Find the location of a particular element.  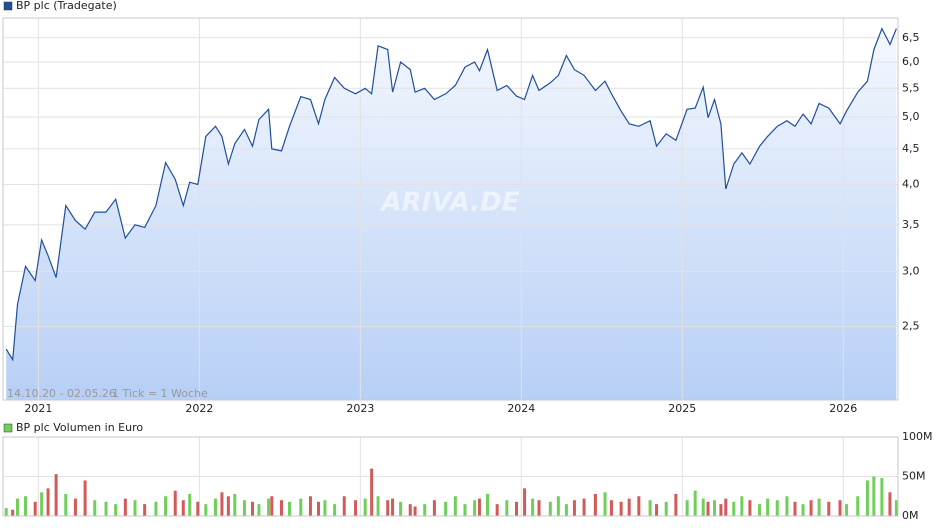

x-tick-label: 2021 is located at coordinates (38, 408).